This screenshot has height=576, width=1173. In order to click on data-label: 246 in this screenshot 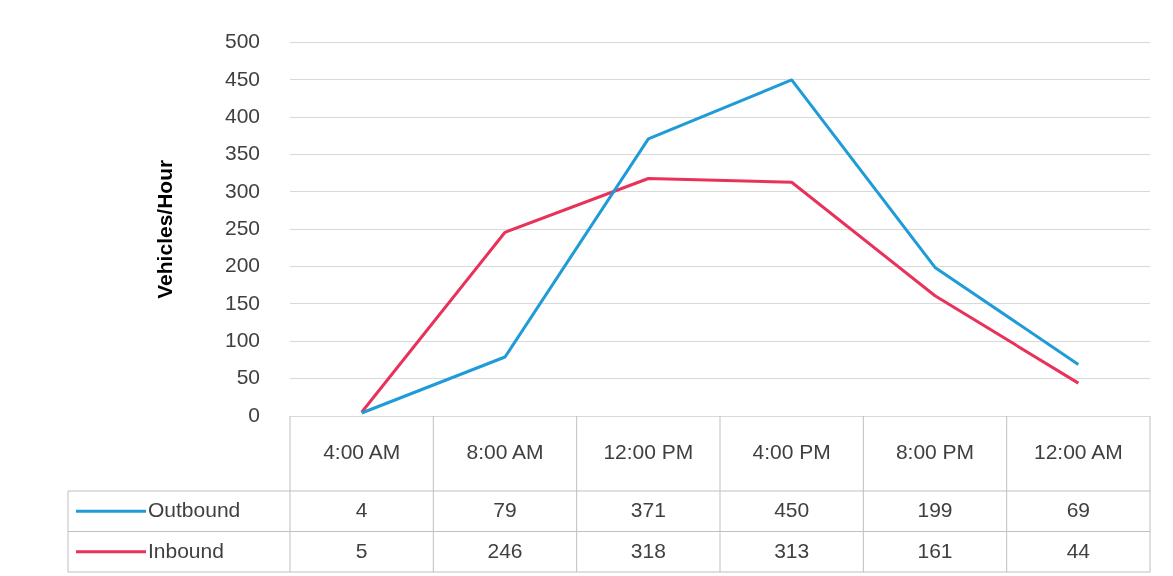, I will do `click(505, 550)`.